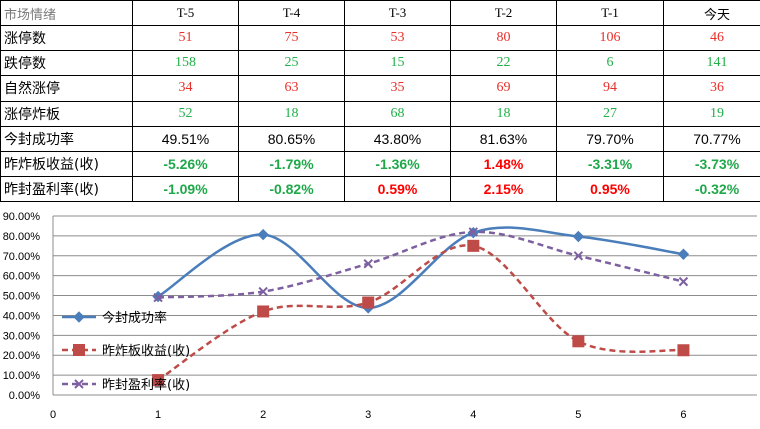 The width and height of the screenshot is (760, 429). I want to click on table-cell: 43.80%, so click(397, 138).